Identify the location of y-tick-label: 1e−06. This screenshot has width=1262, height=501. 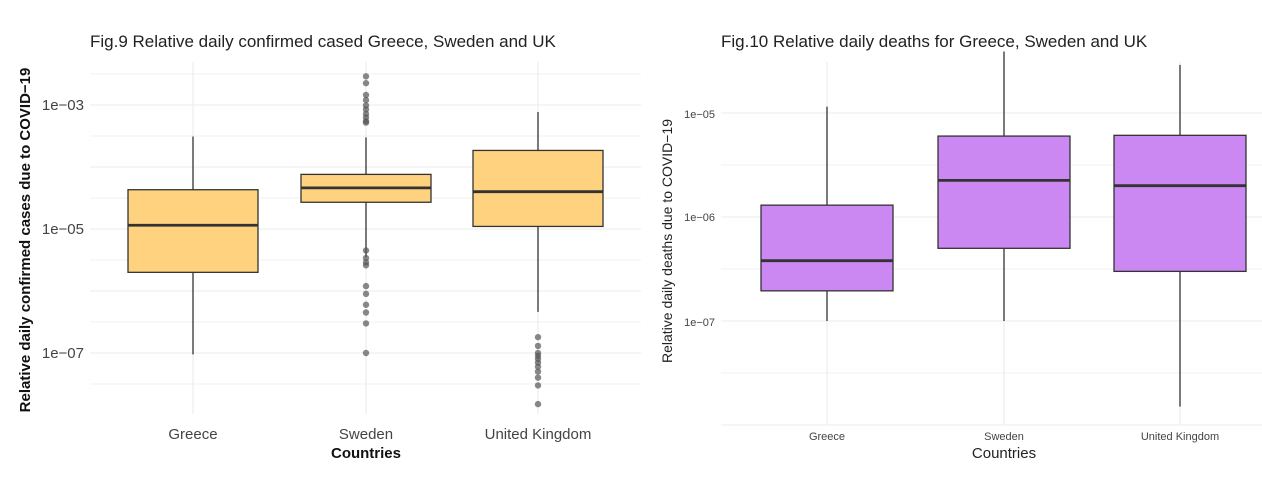
(699, 218).